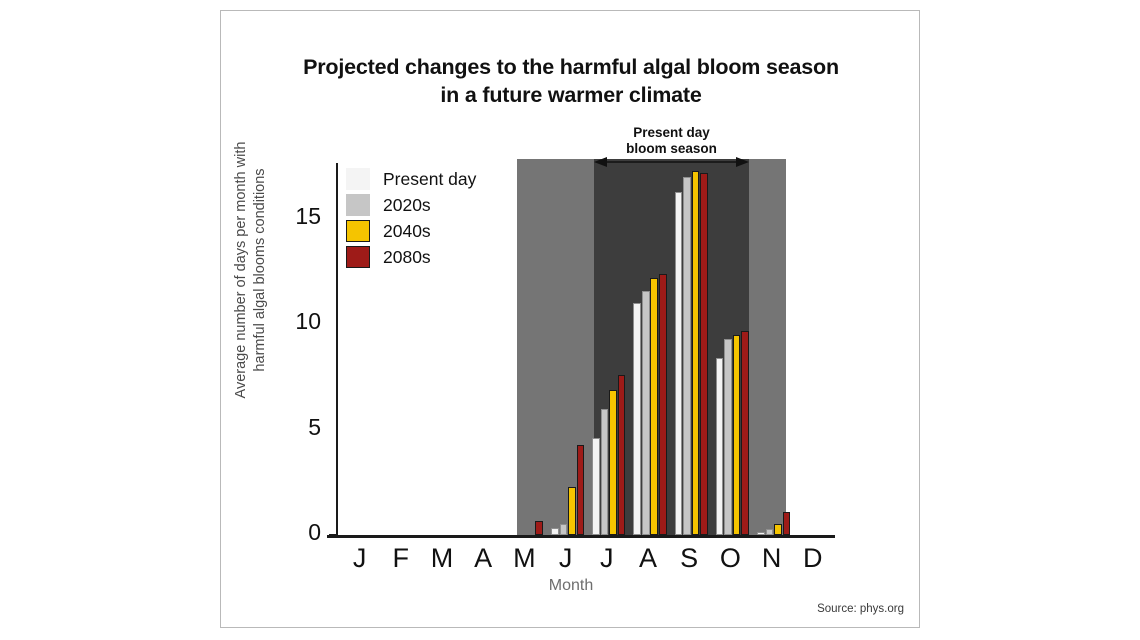 This screenshot has width=1140, height=640. What do you see at coordinates (671, 132) in the screenshot?
I see `annotation-line-1: Present day` at bounding box center [671, 132].